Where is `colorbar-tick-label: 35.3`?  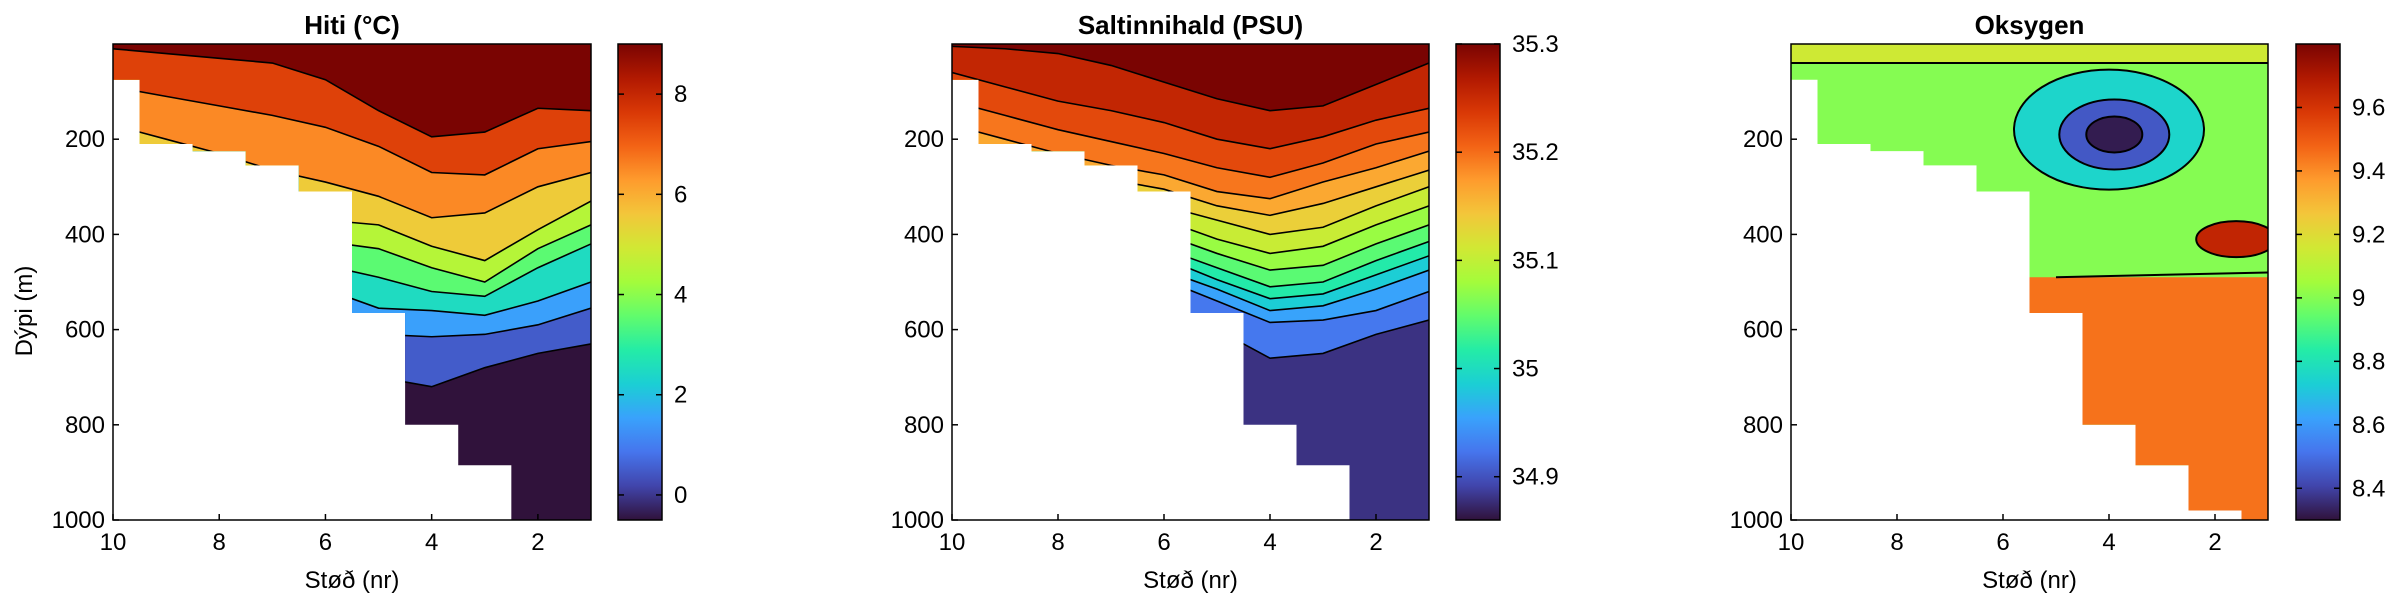 colorbar-tick-label: 35.3 is located at coordinates (1535, 44).